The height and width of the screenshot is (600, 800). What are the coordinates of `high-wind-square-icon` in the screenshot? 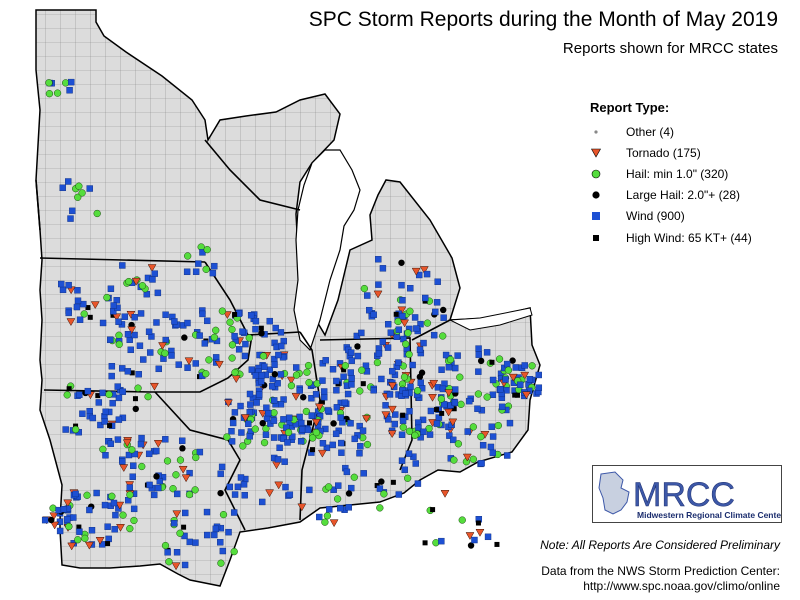 It's located at (596, 238).